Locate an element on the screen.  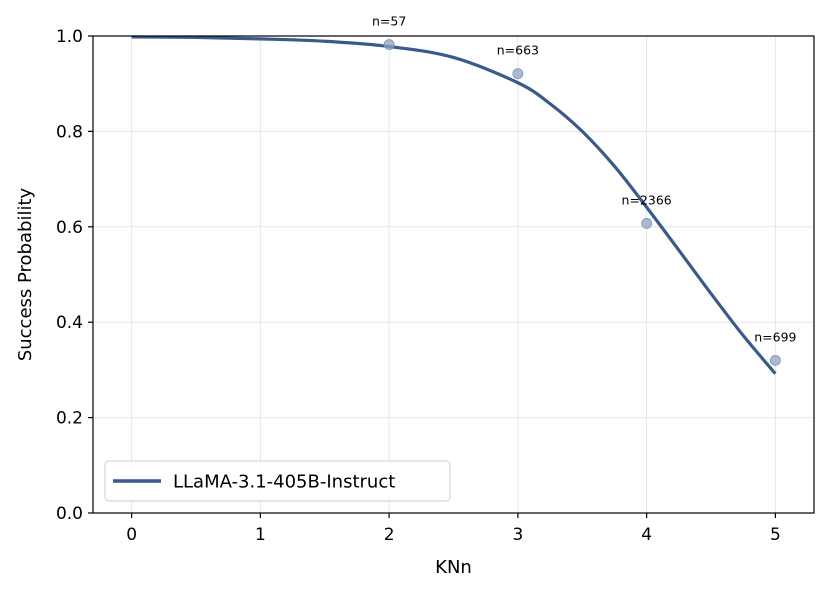
data-point-label: n=57 is located at coordinates (389, 21).